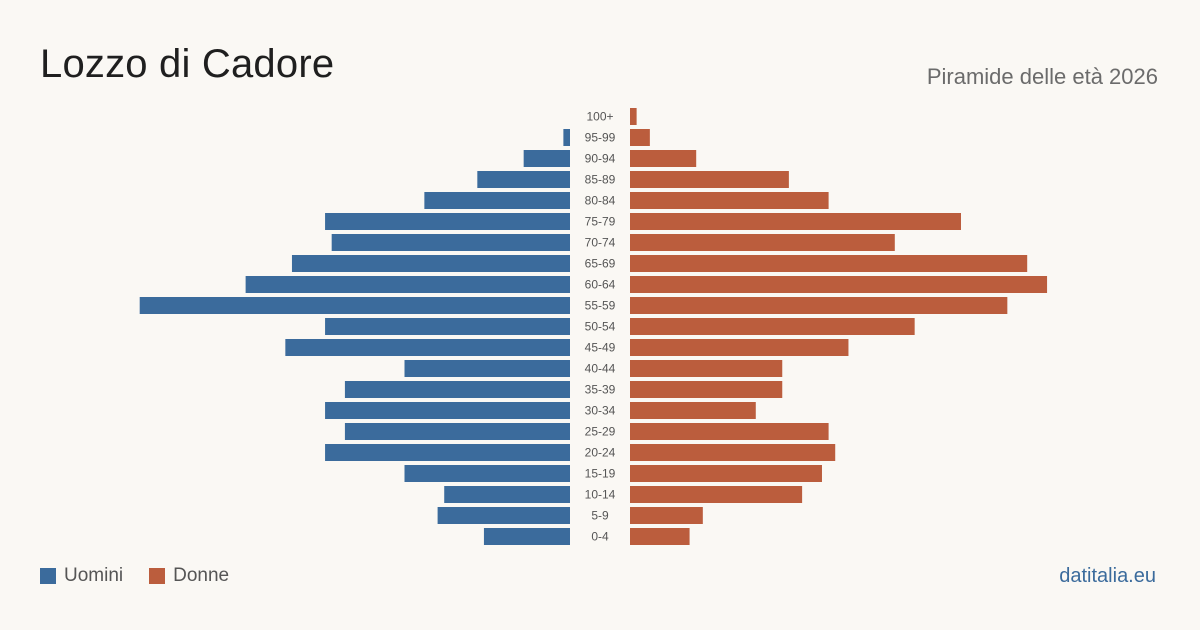  What do you see at coordinates (600, 222) in the screenshot?
I see `age-label-75-79: 75-79` at bounding box center [600, 222].